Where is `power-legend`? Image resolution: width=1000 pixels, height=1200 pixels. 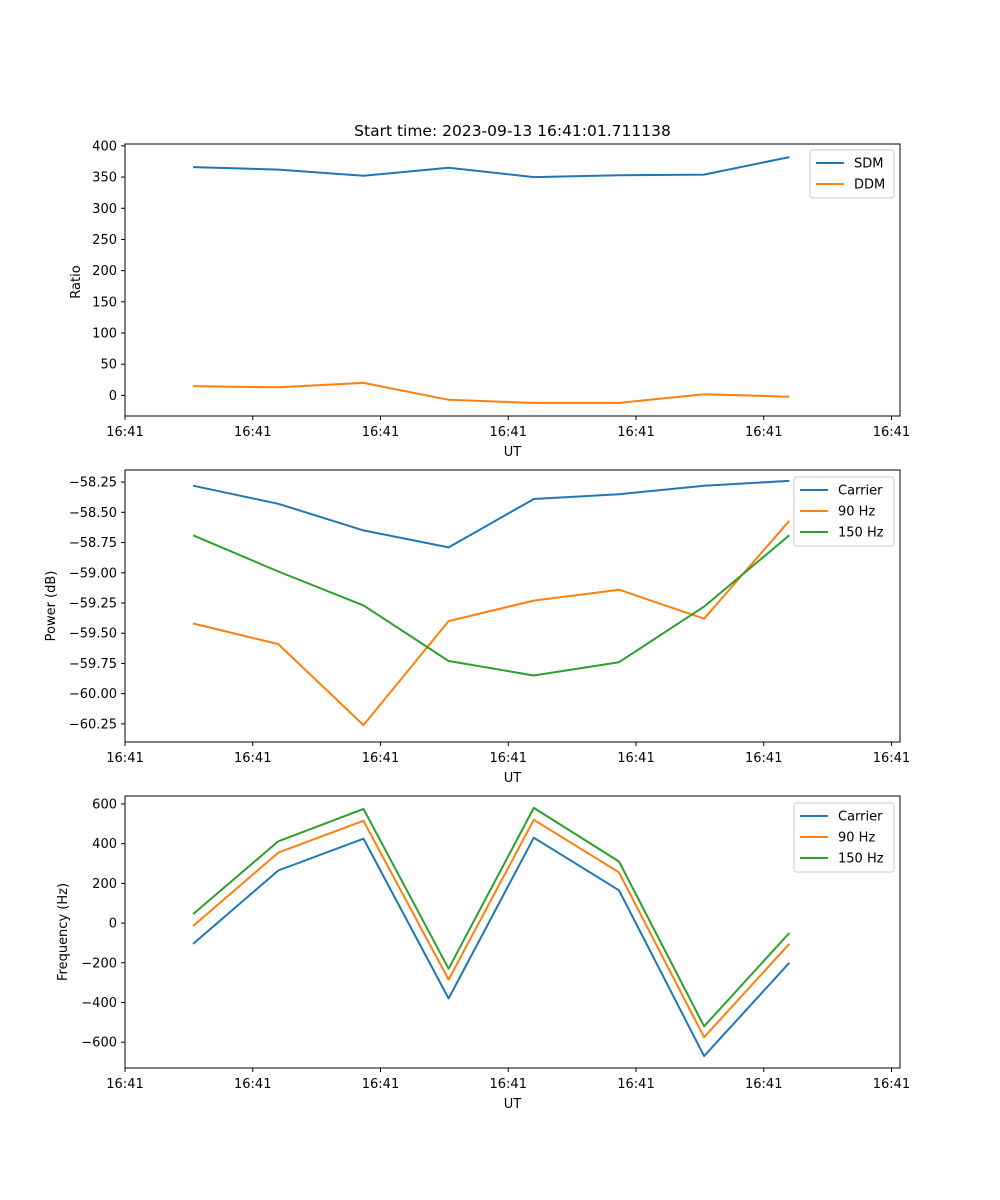 power-legend is located at coordinates (844, 511).